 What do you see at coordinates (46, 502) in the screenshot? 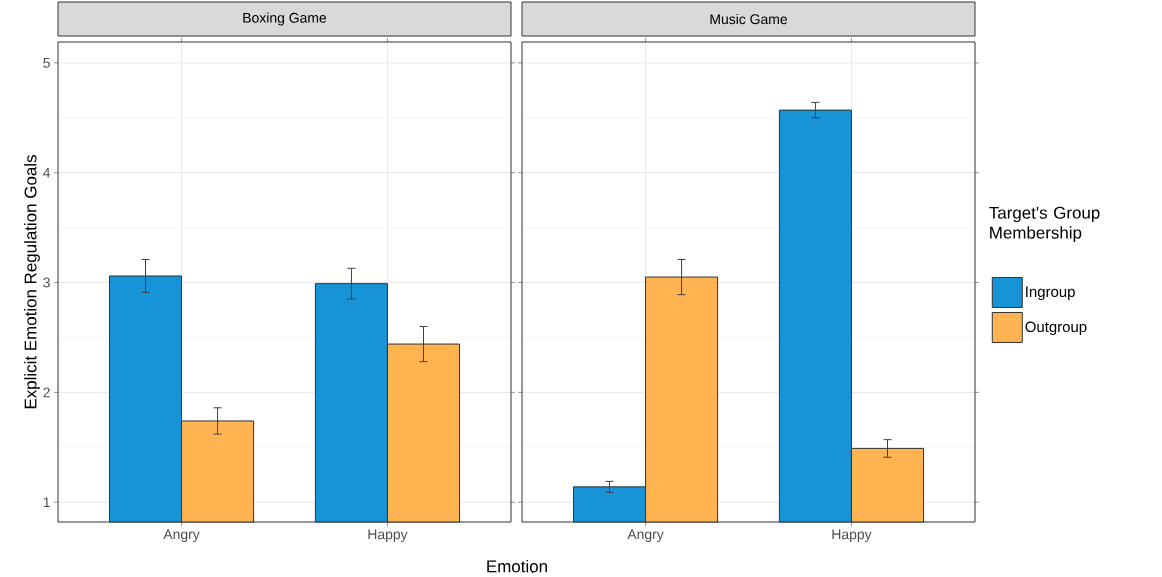
I see `y-tick-label: 1` at bounding box center [46, 502].